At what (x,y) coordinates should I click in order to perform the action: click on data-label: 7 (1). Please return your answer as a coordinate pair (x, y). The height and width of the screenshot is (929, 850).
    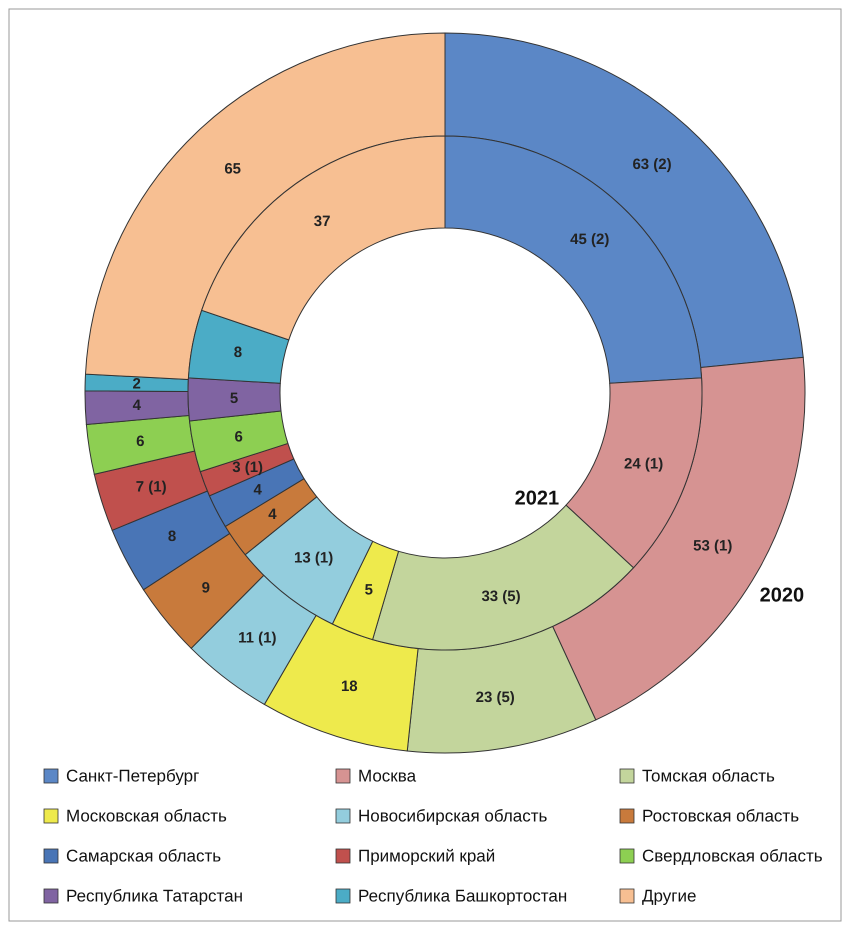
    Looking at the image, I should click on (151, 487).